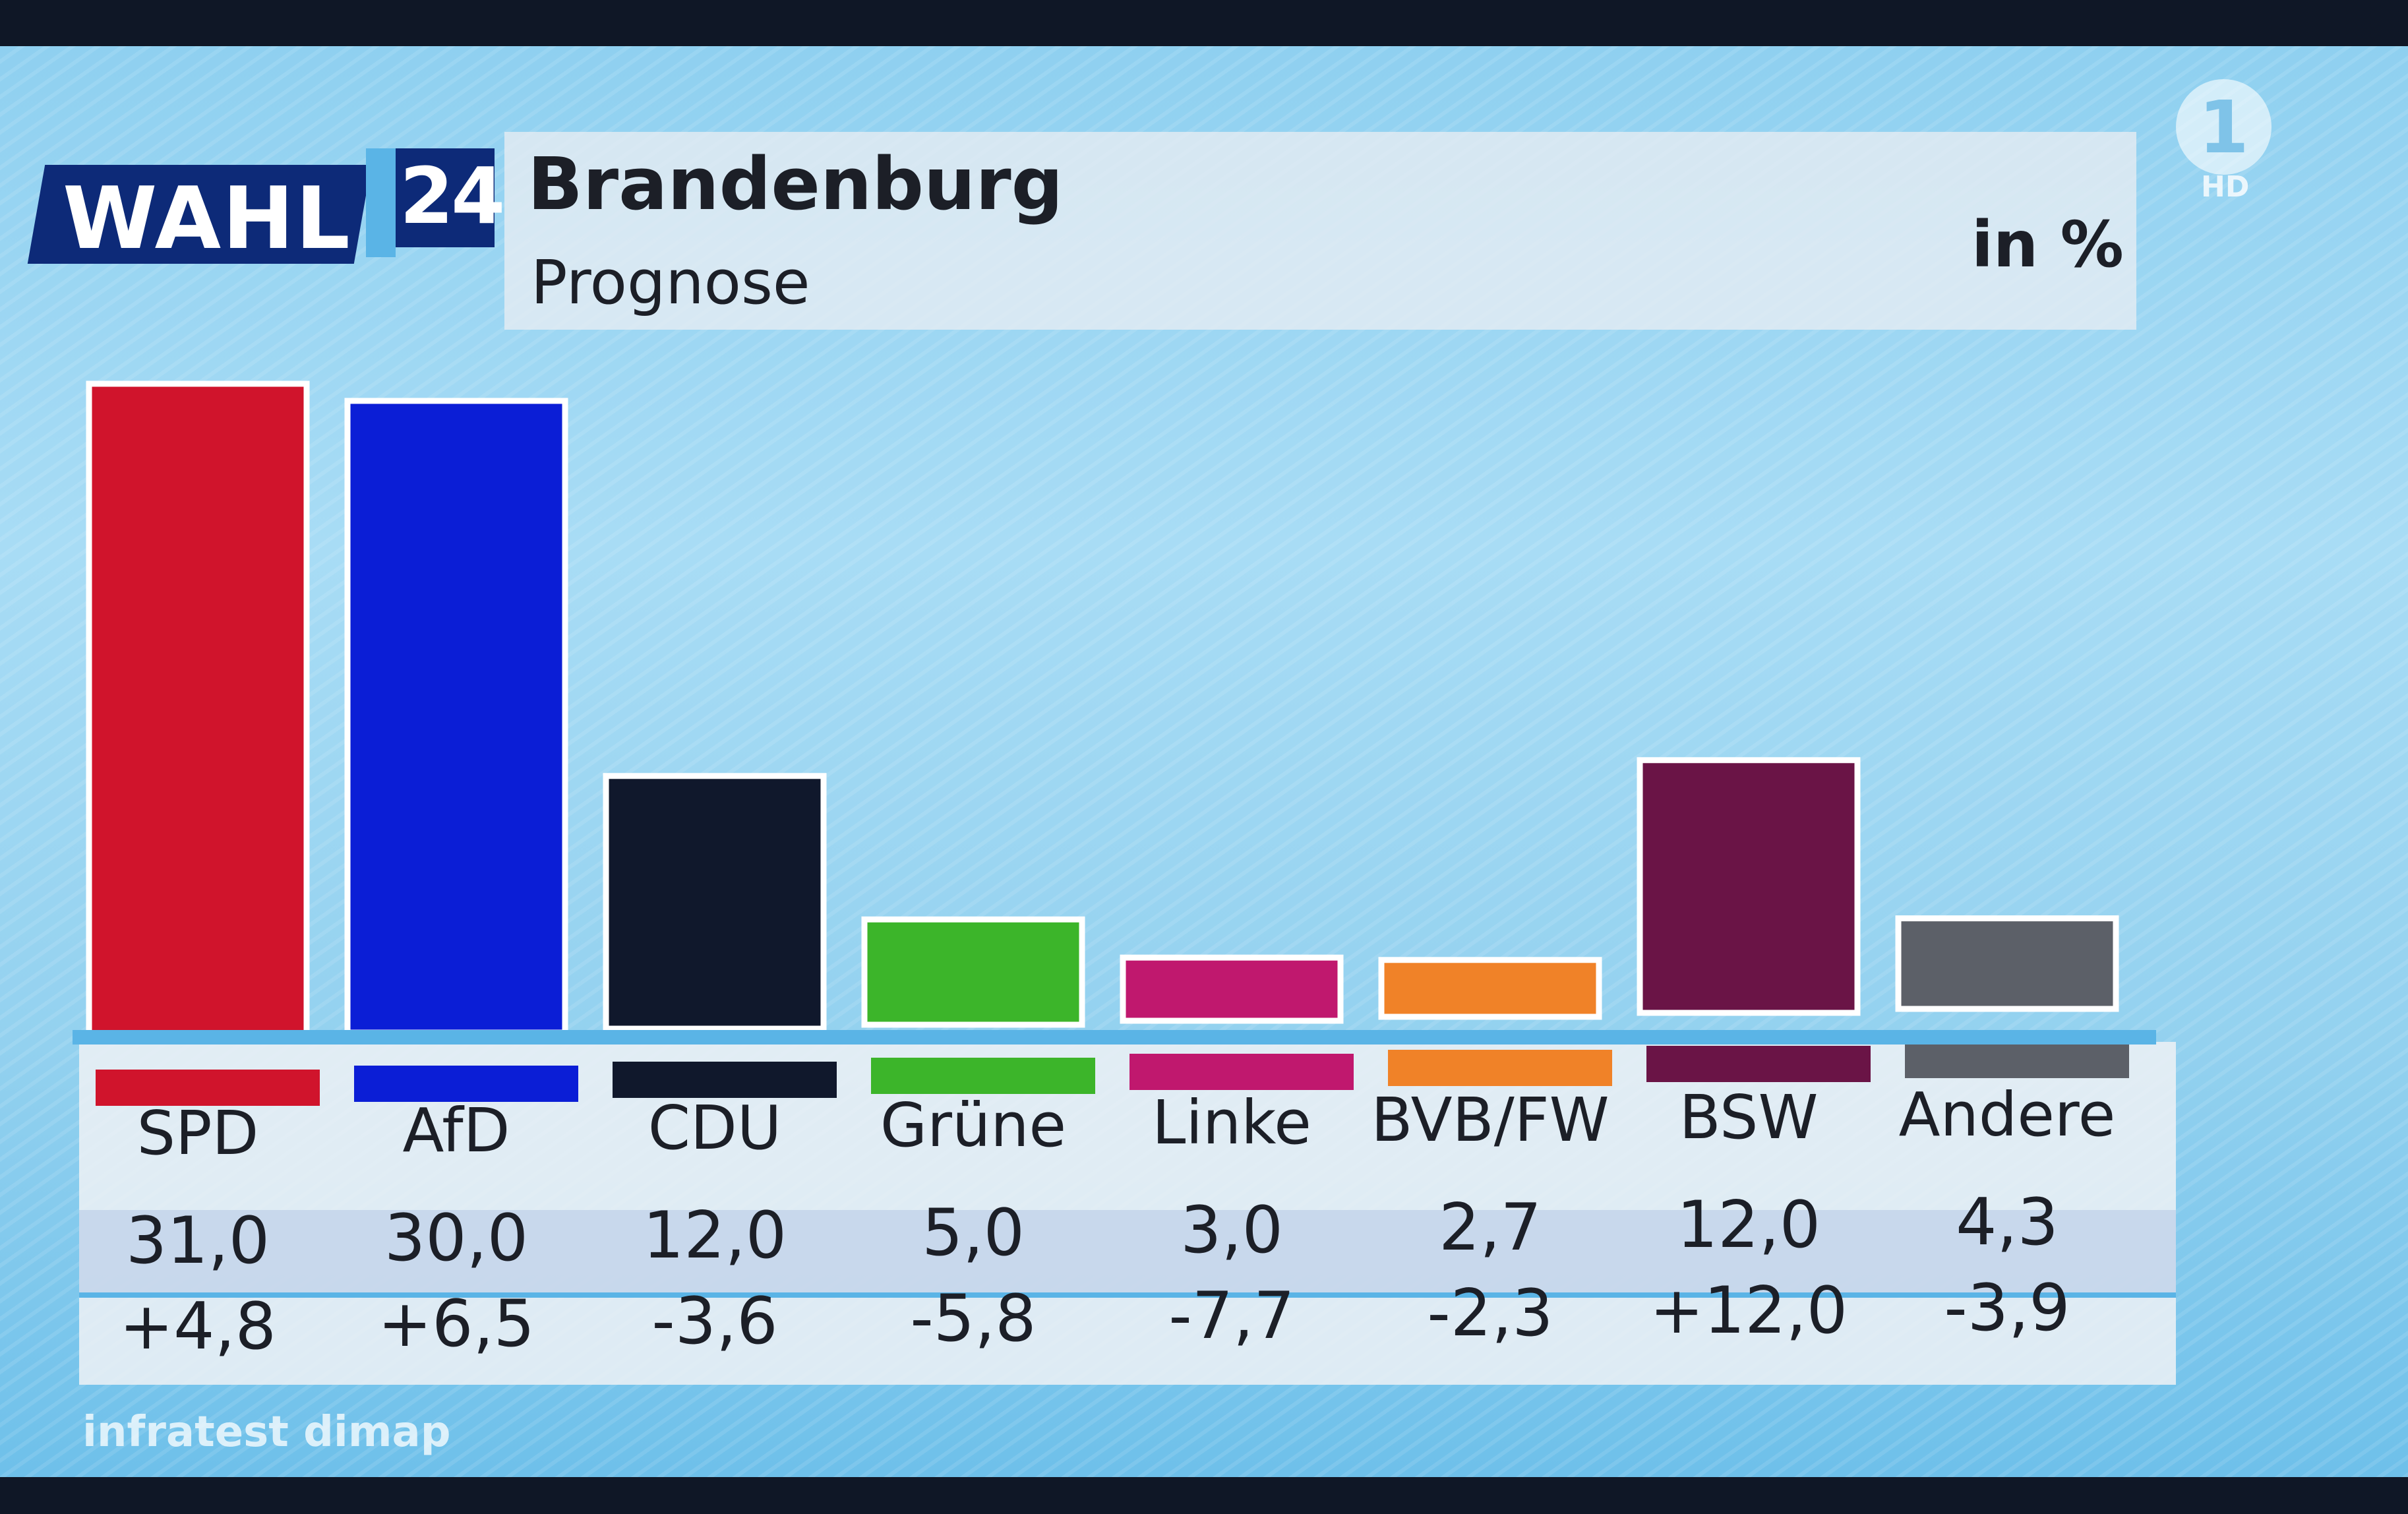 This screenshot has height=1514, width=2408. What do you see at coordinates (208, 1088) in the screenshot?
I see `color-key-spd` at bounding box center [208, 1088].